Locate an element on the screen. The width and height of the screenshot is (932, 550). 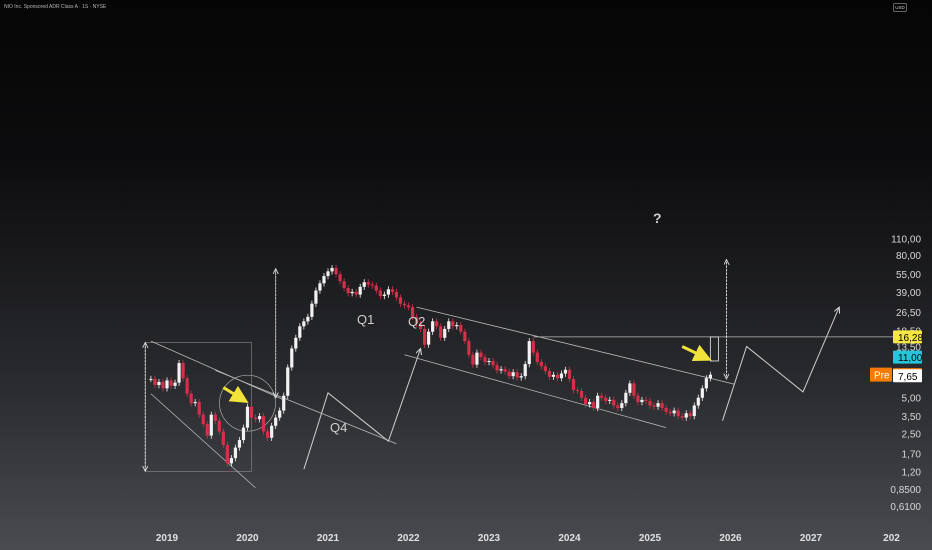
pre-market-tag-label: Pre is located at coordinates (882, 376).